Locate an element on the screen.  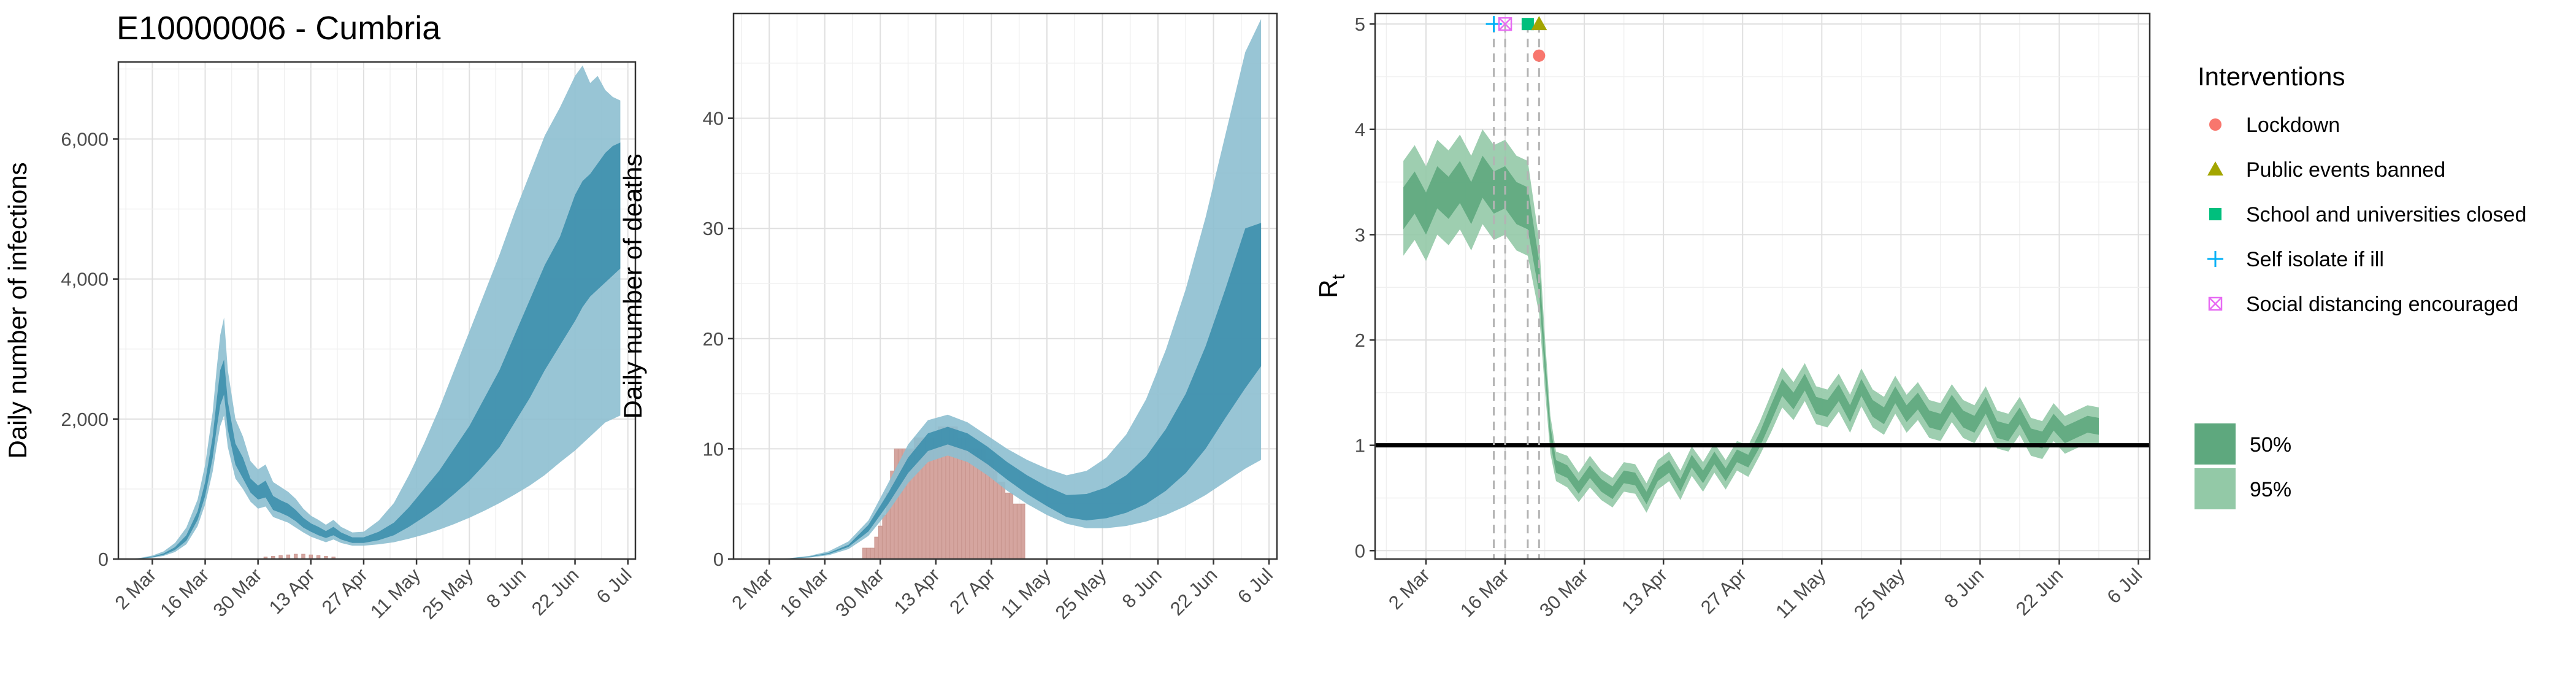
intervention-marker-school-and-universities-closed is located at coordinates (1527, 24).